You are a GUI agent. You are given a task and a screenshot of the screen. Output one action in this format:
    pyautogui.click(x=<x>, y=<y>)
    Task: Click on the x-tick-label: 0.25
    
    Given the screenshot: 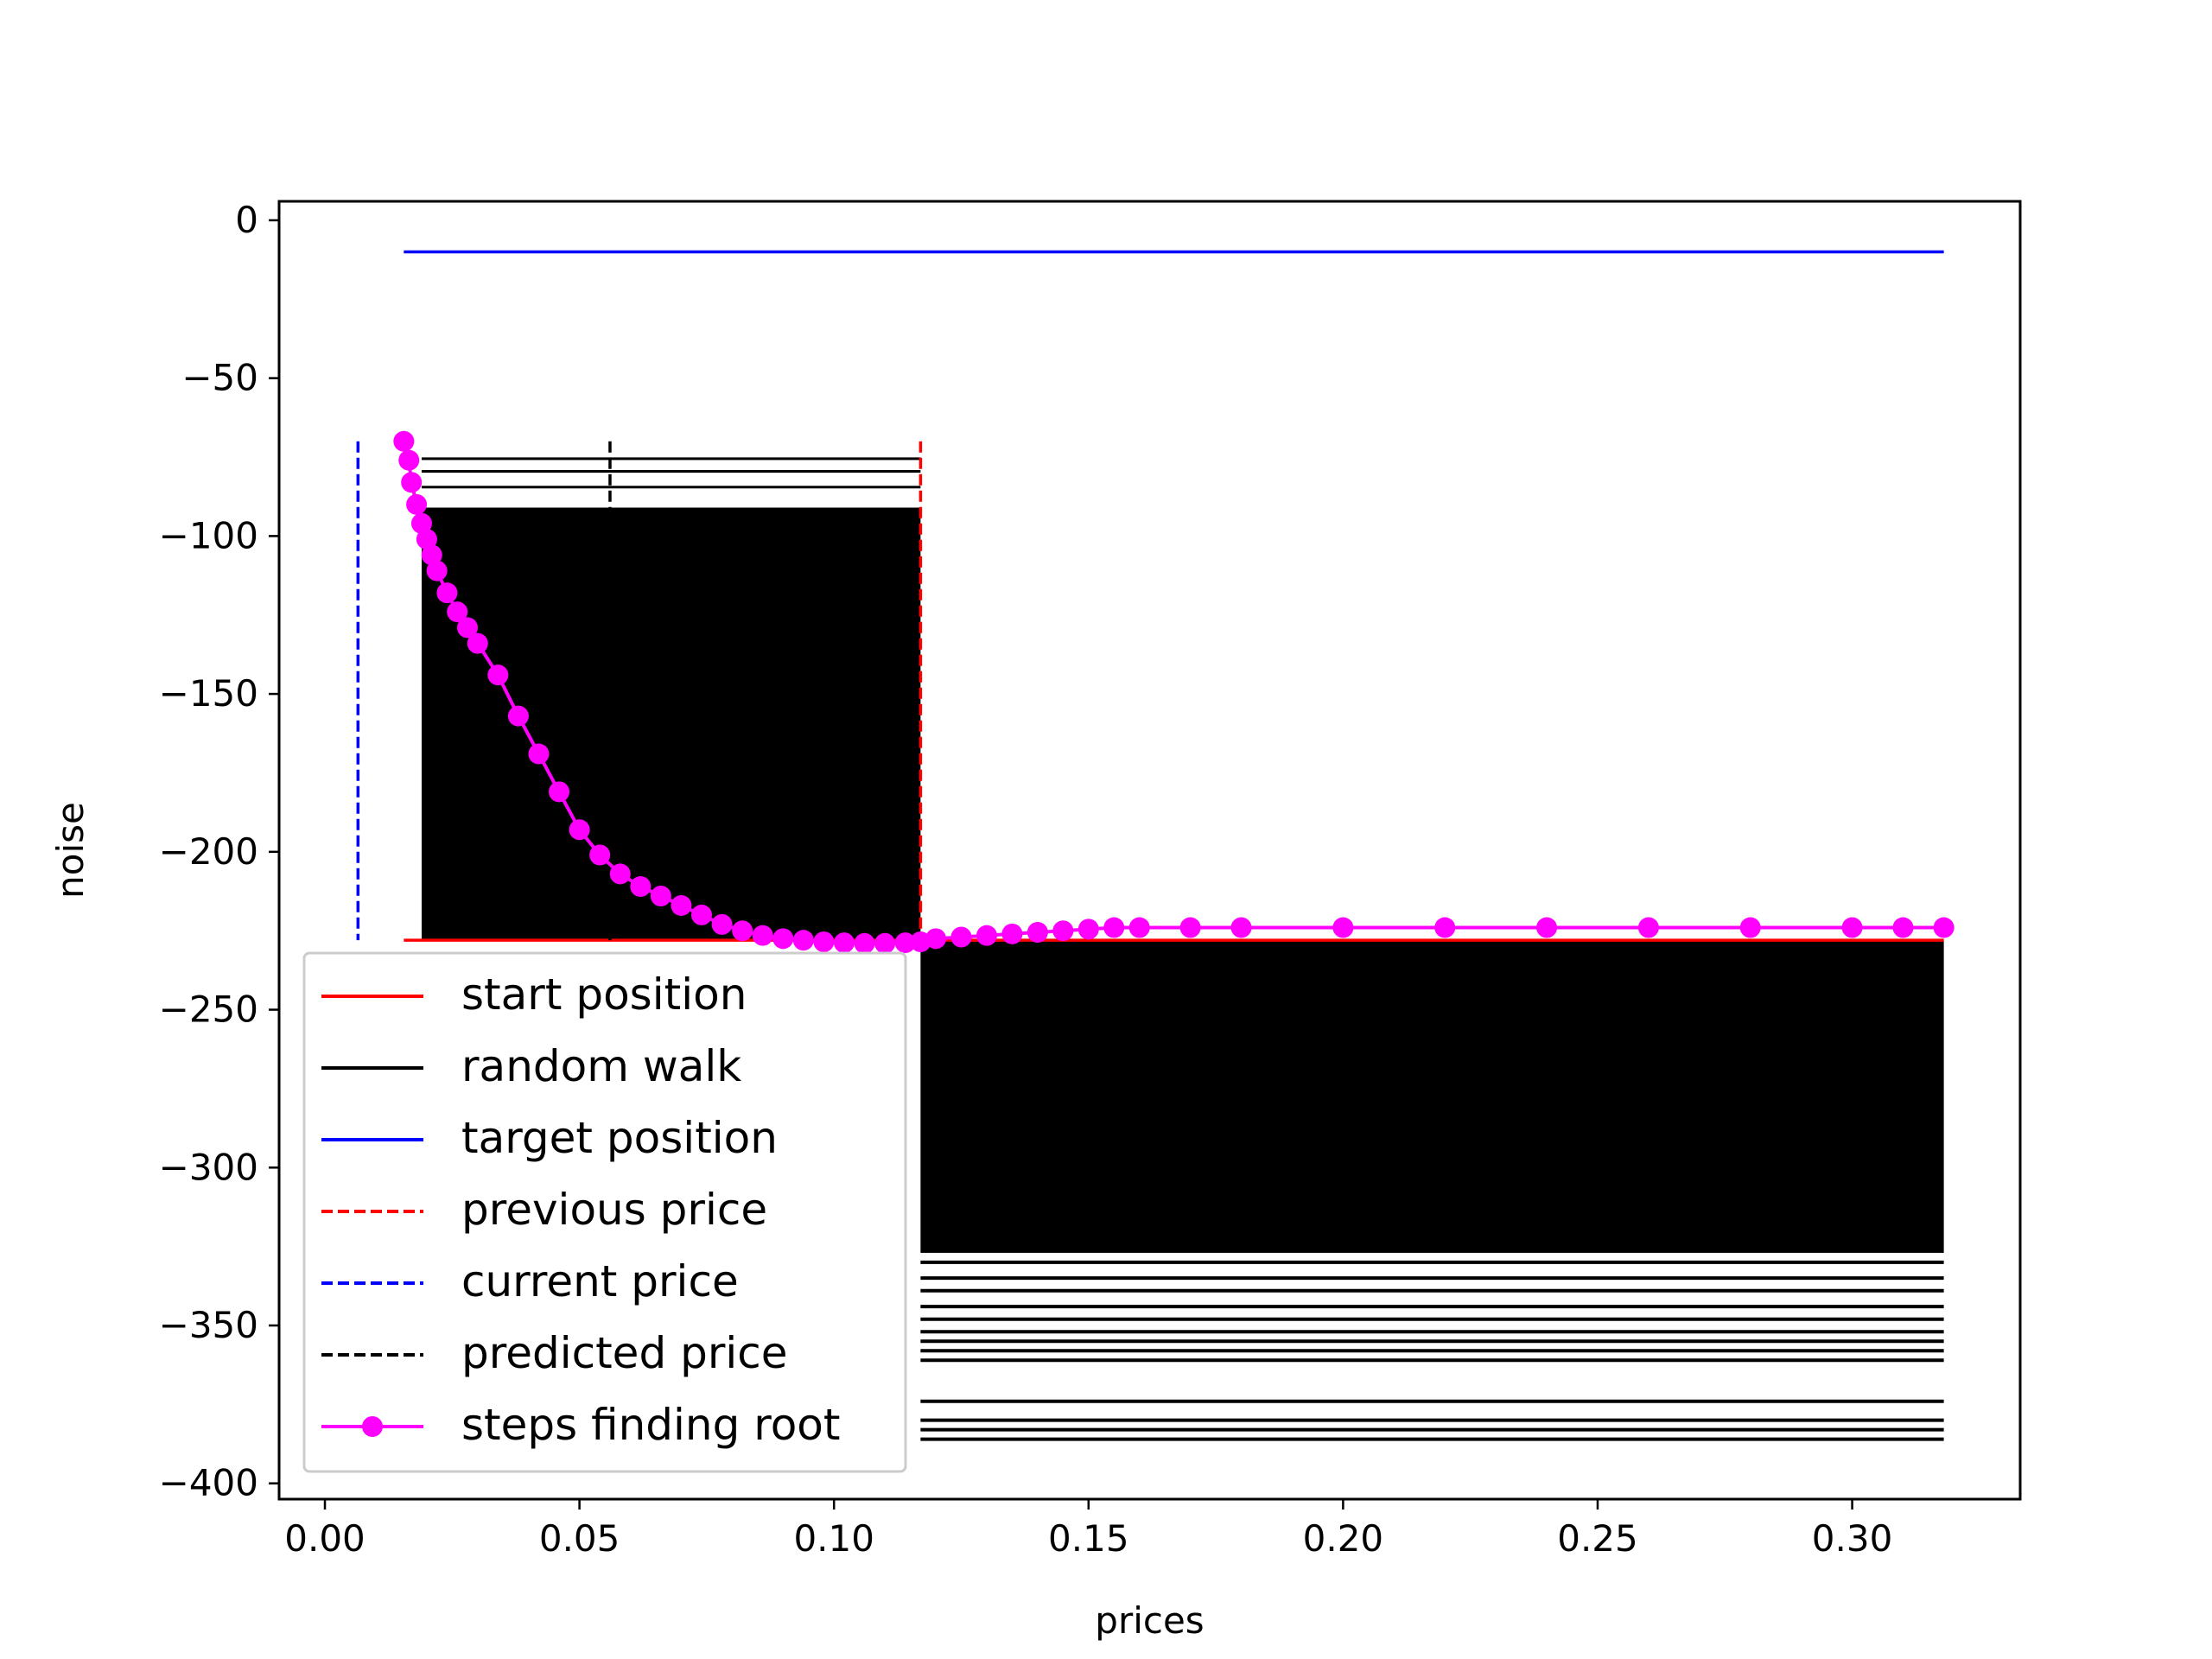 What is the action you would take?
    pyautogui.click(x=1597, y=1538)
    